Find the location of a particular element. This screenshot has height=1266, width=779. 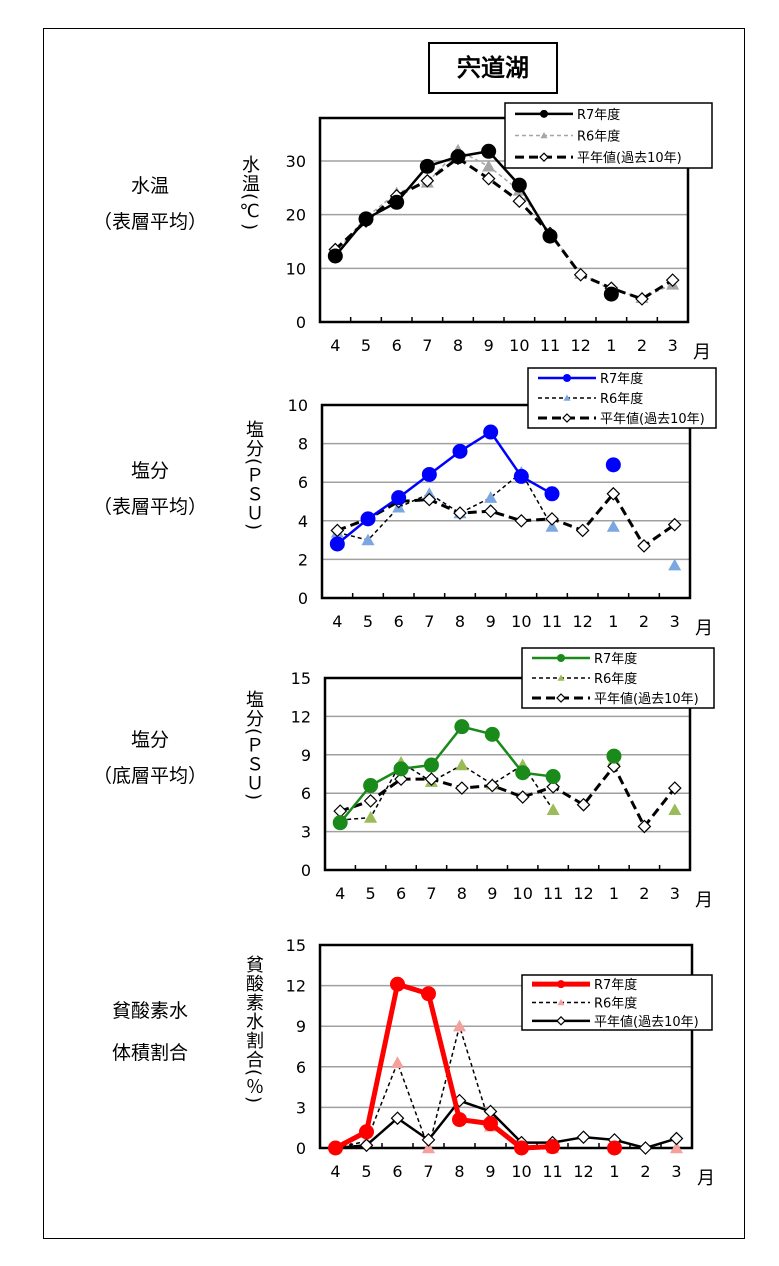

x-tick-label: 3 is located at coordinates (675, 621).